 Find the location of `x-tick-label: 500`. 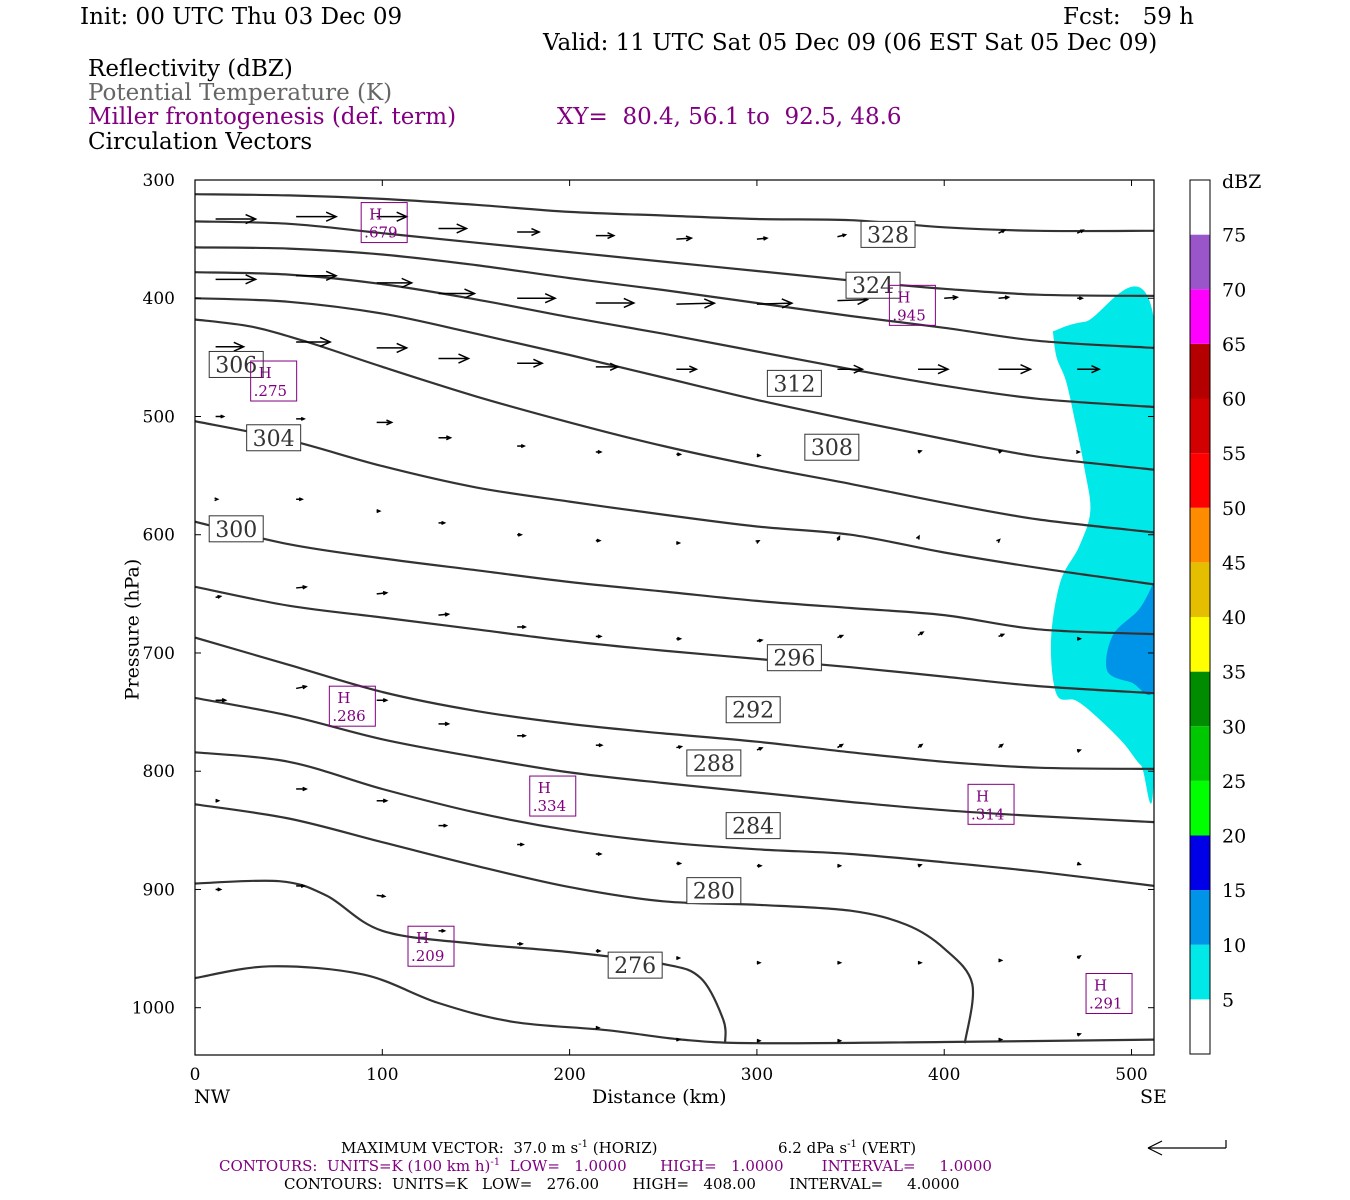

x-tick-label: 500 is located at coordinates (1131, 1075).